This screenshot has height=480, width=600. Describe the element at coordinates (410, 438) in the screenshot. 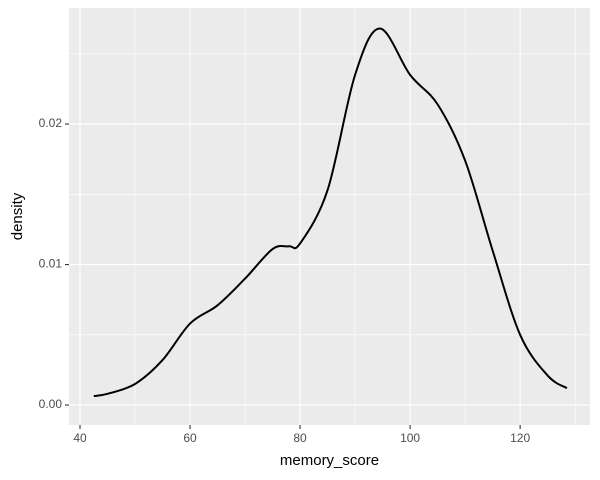

I see `x-tick-label: 100` at that location.